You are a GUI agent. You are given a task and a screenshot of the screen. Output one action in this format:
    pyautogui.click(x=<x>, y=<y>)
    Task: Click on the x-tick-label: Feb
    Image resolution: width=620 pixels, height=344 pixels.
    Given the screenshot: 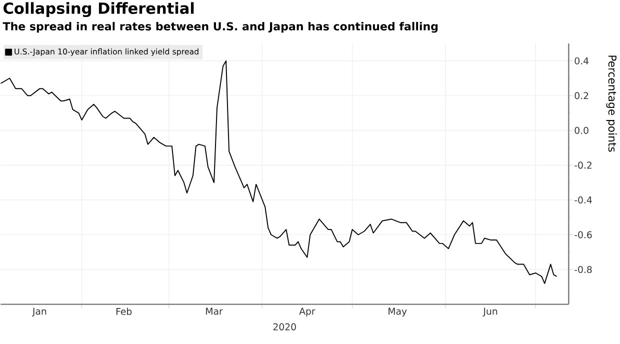 What is the action you would take?
    pyautogui.click(x=124, y=312)
    